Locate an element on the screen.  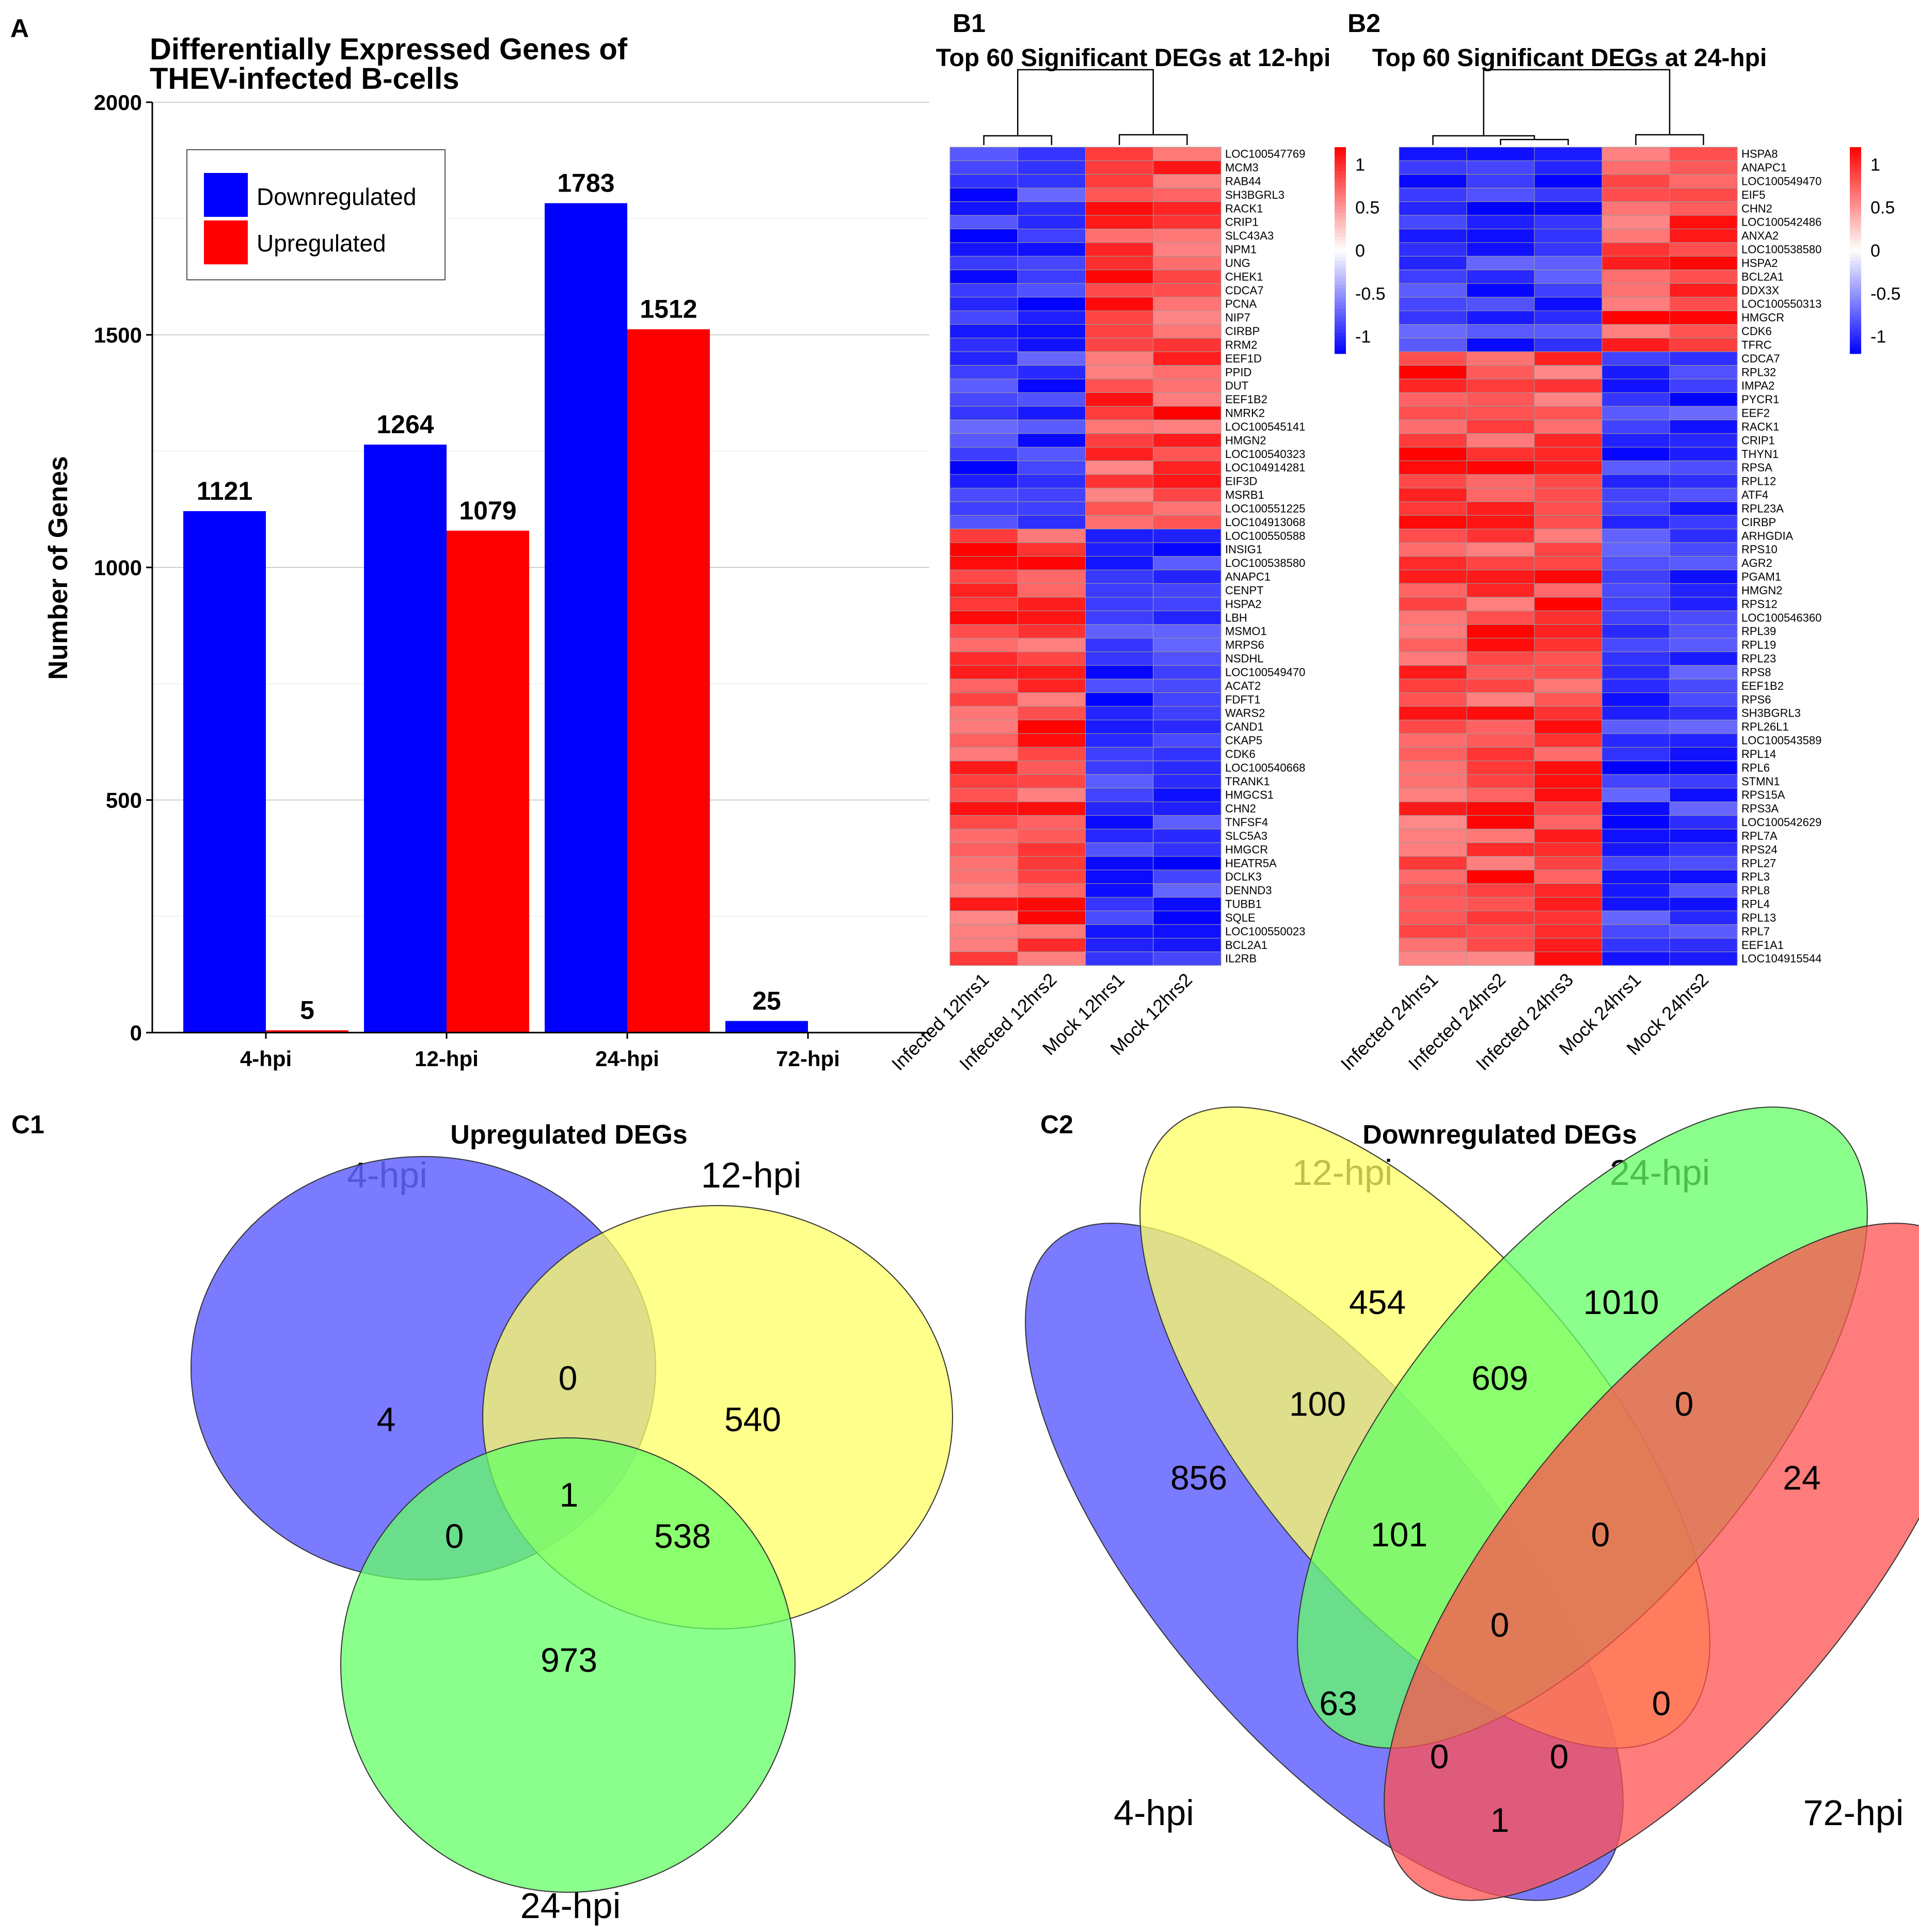
panel-label-c1: C1 is located at coordinates (27, 1124).